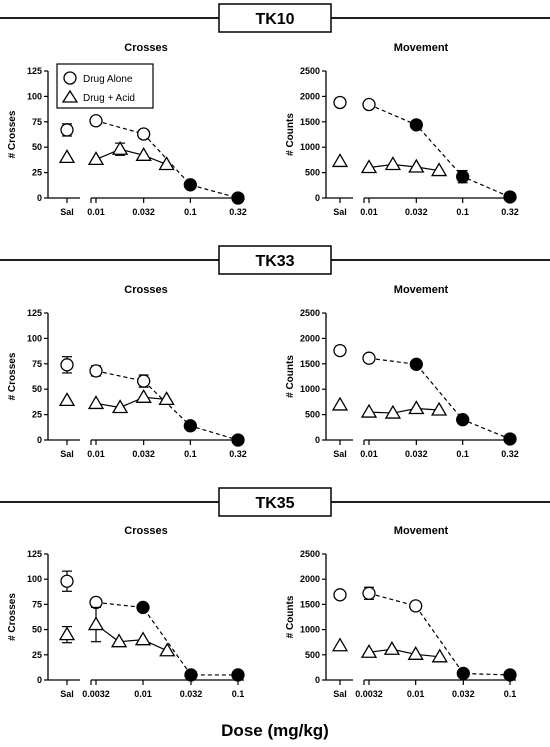  What do you see at coordinates (105, 86) in the screenshot?
I see `legend: Drug Alone Drug + Acid` at bounding box center [105, 86].